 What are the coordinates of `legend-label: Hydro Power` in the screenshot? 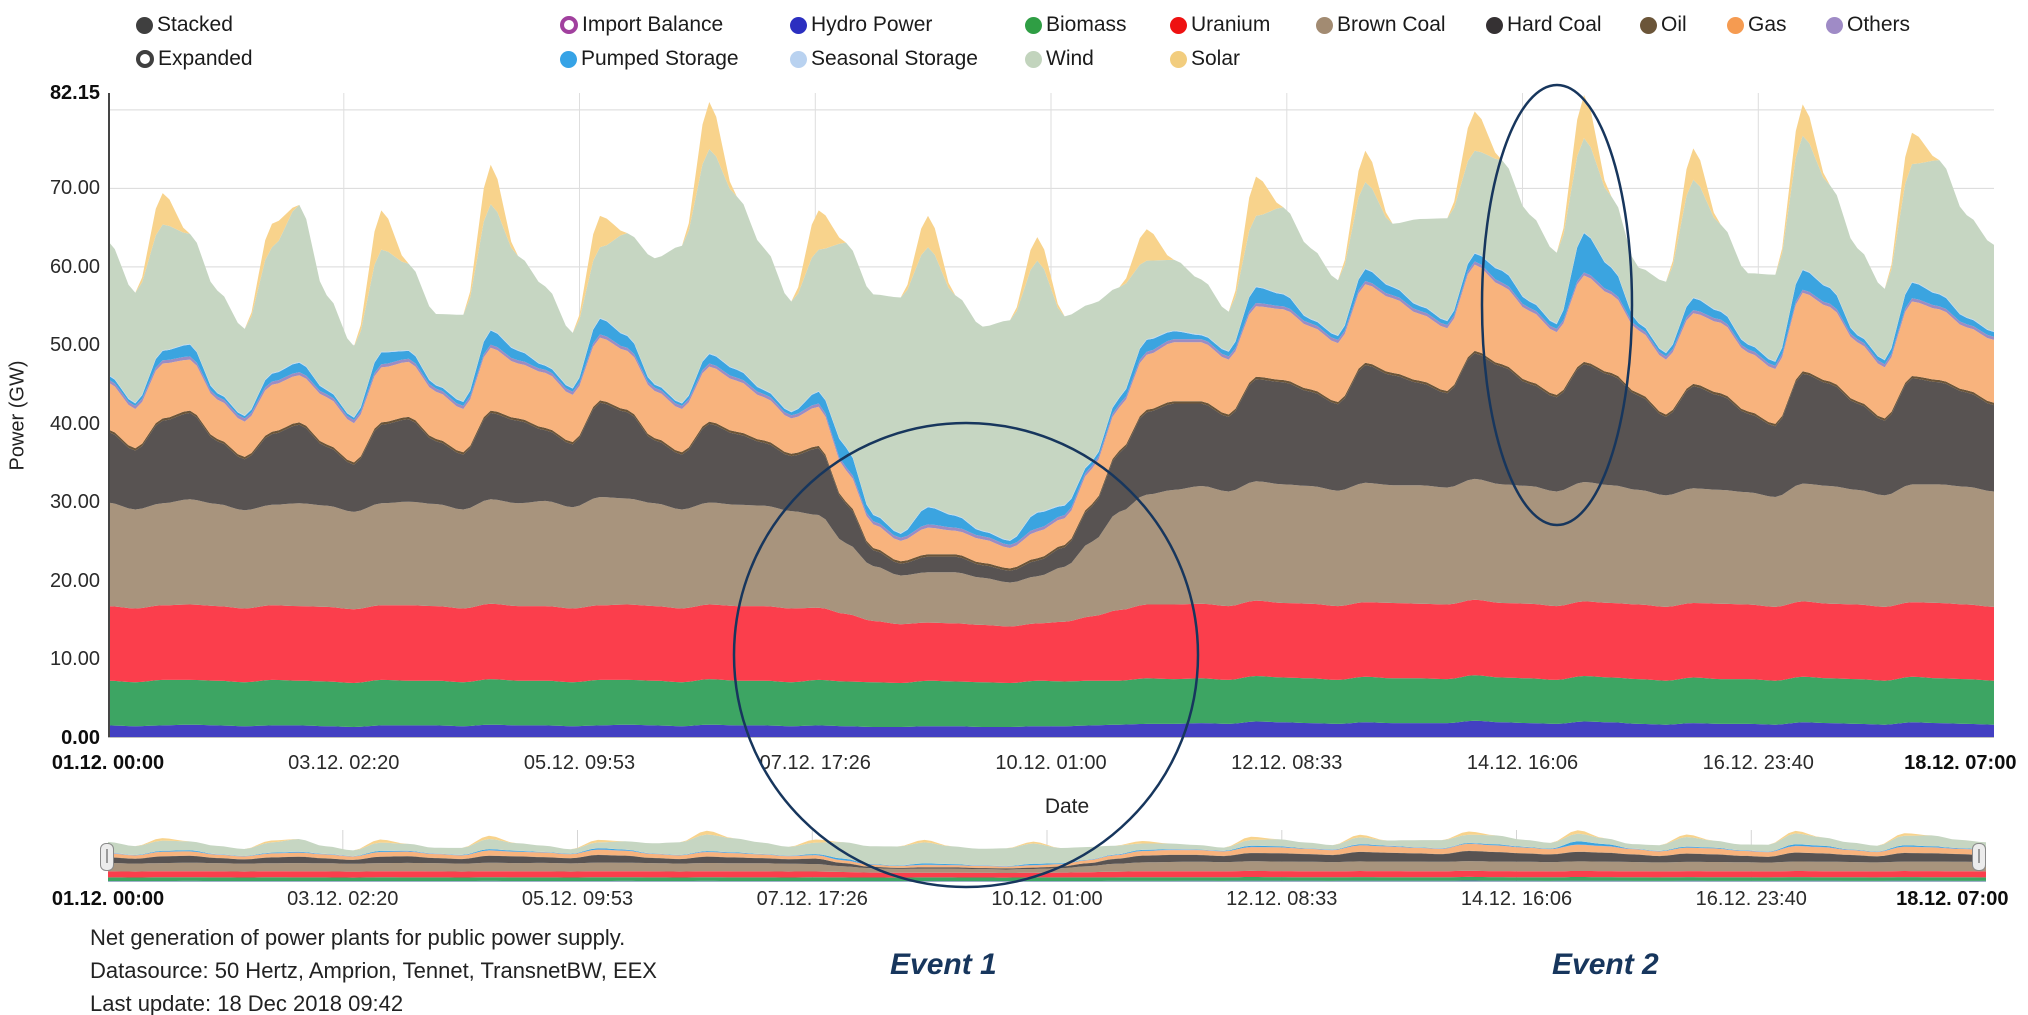 It's located at (872, 24).